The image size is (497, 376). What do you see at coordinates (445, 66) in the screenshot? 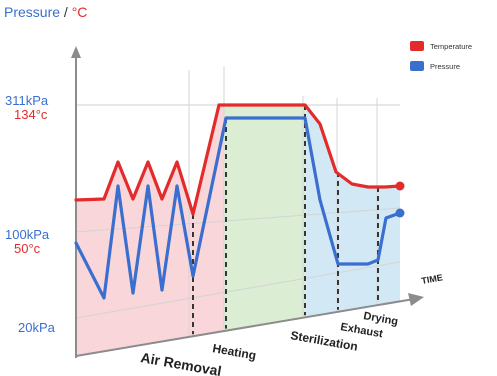
I see `legend-label-pressure: Pressure` at bounding box center [445, 66].